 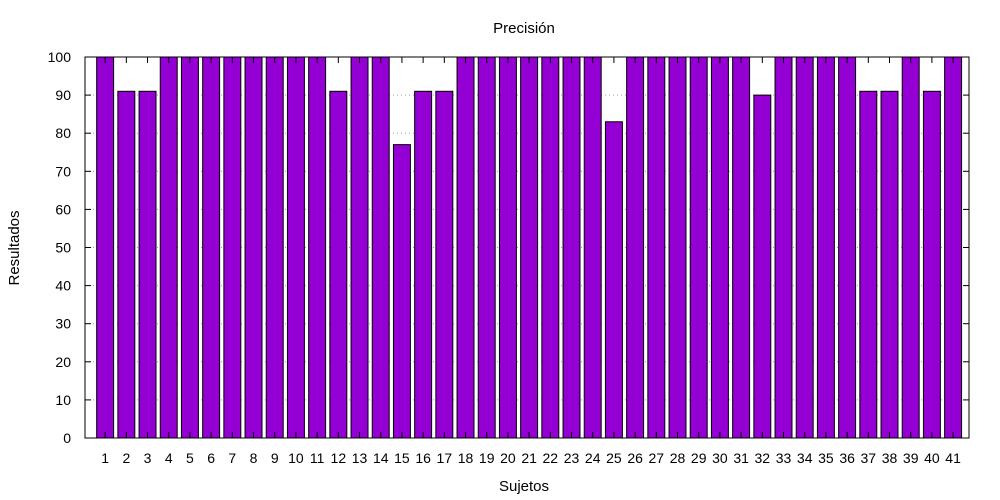 What do you see at coordinates (63, 248) in the screenshot?
I see `y-tick-label: 50` at bounding box center [63, 248].